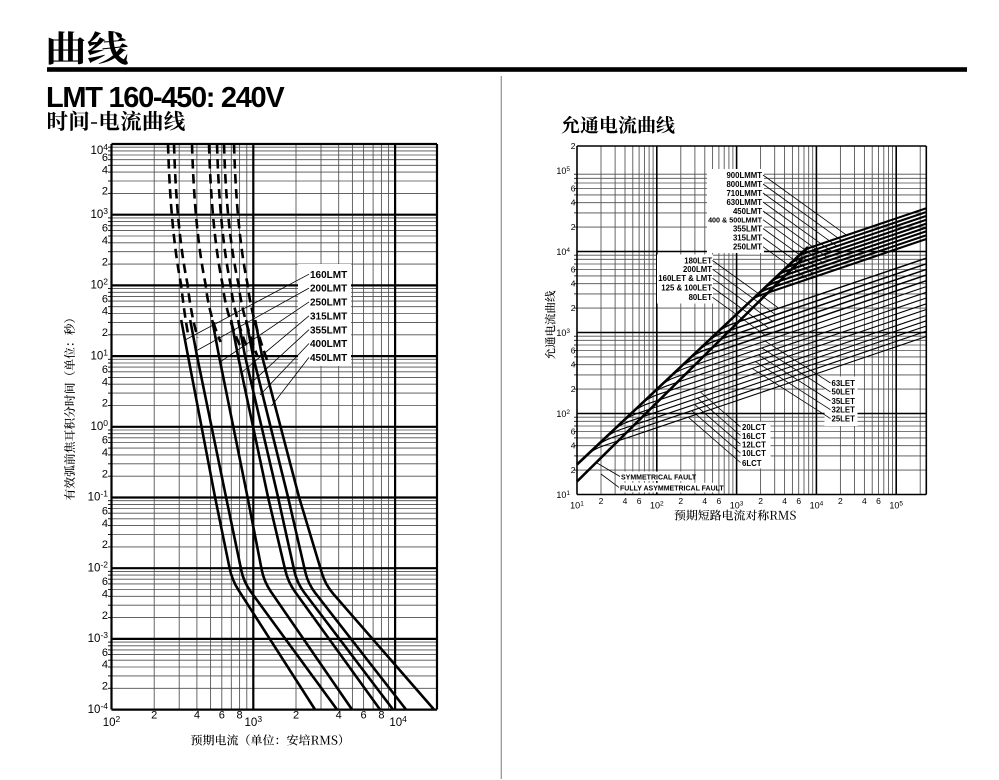  Describe the element at coordinates (754, 427) in the screenshot. I see `svg-text: 20LCT` at that location.